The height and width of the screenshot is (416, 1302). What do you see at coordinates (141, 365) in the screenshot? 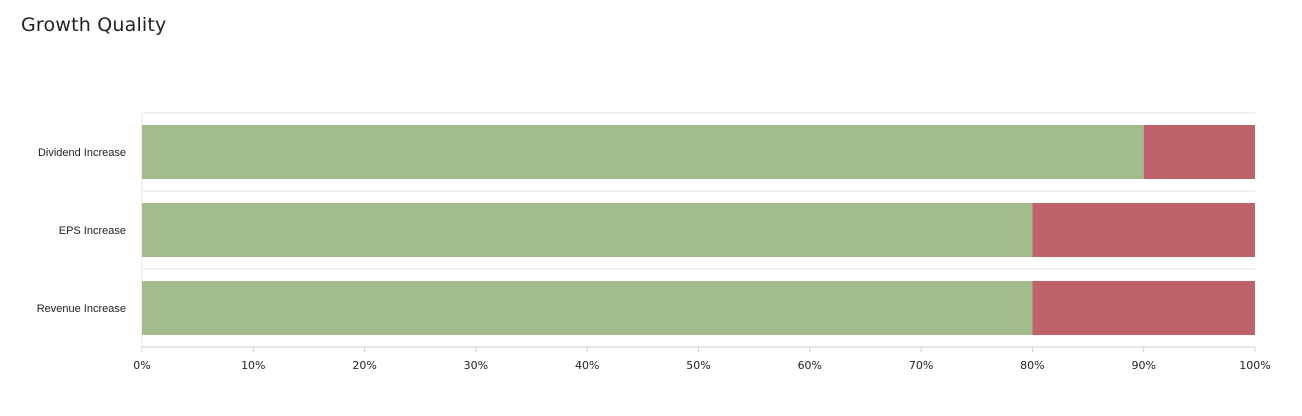
I see `x-tick-label: 0%` at bounding box center [141, 365].